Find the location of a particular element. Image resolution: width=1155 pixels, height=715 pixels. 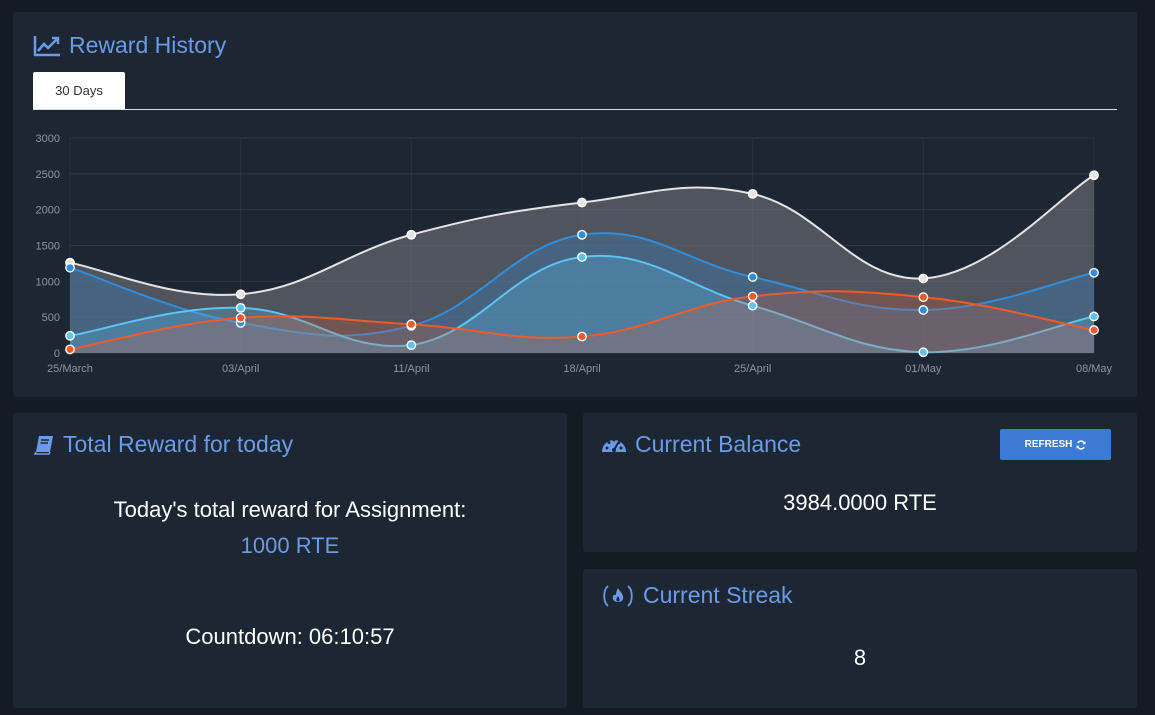

y-tick-label: 0 is located at coordinates (57, 354).